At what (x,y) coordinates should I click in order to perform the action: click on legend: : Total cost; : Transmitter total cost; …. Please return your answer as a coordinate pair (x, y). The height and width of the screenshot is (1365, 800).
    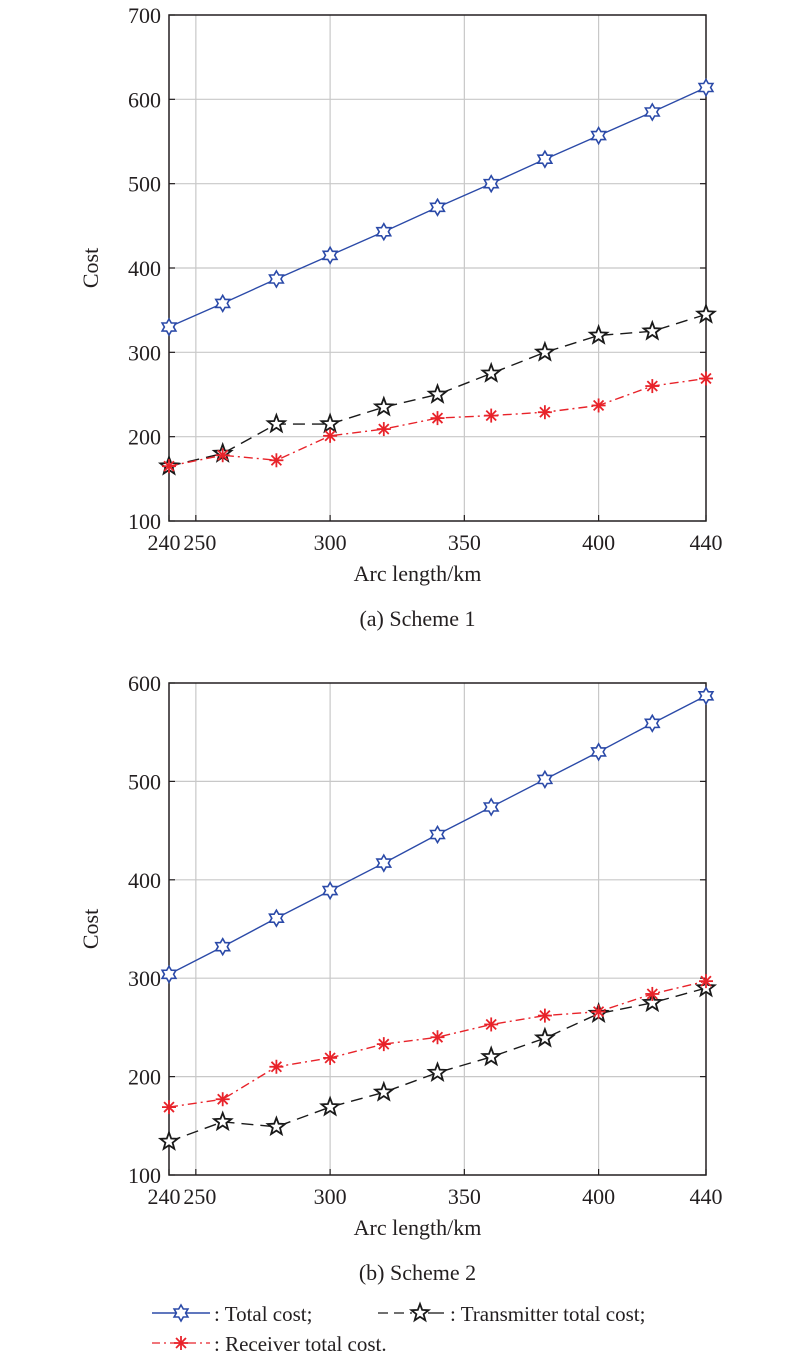
    Looking at the image, I should click on (398, 1328).